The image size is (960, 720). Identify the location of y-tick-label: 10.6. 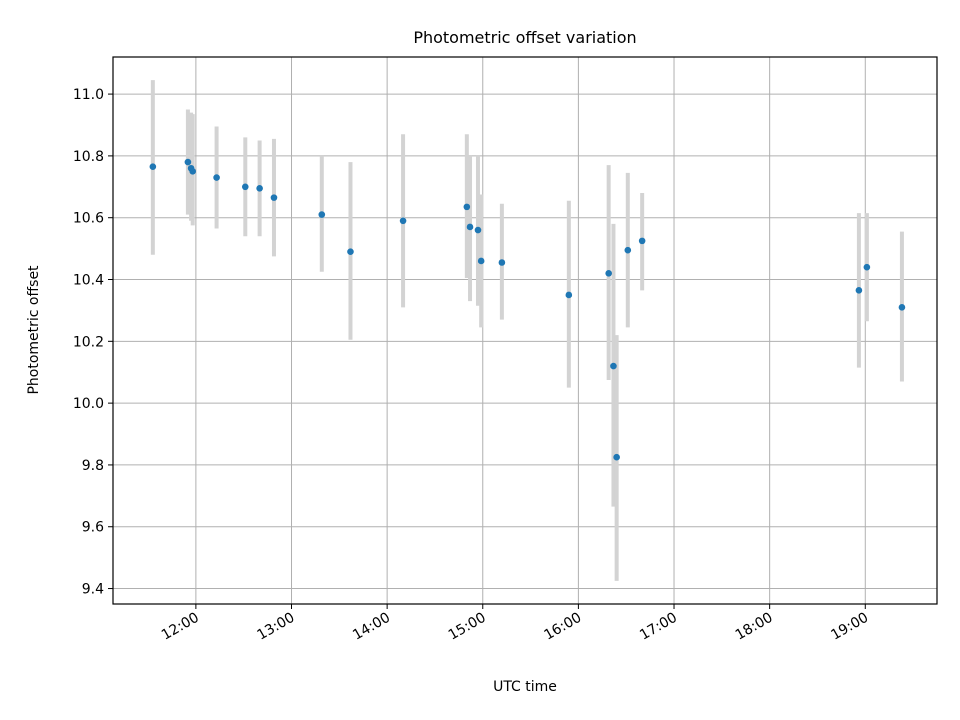
(88, 219).